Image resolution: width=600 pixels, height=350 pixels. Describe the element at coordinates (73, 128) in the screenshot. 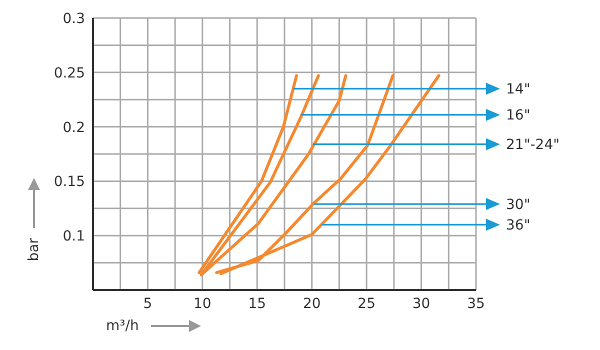

I see `y-tick-label: 0.2` at that location.